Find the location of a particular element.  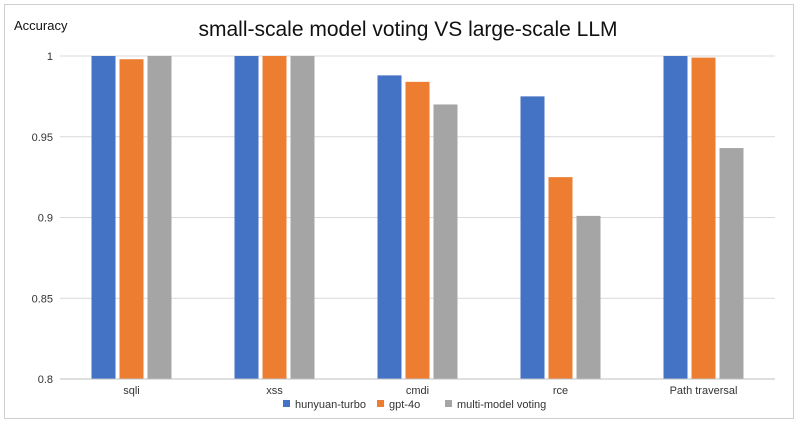

x-category-label: rce is located at coordinates (560, 391).